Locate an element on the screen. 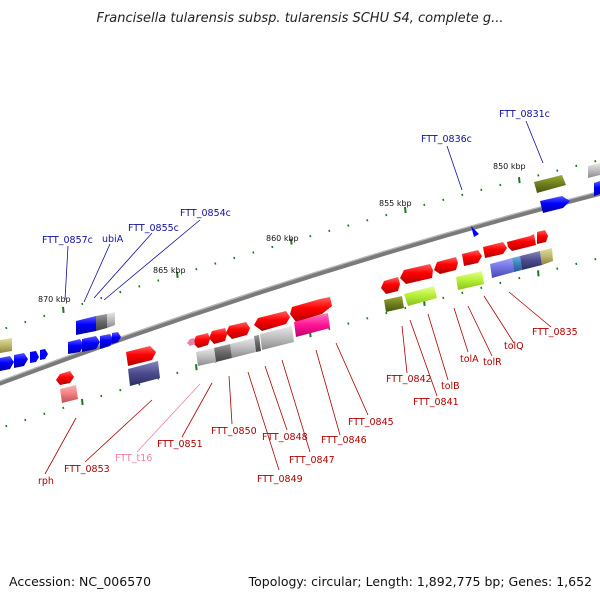 This screenshot has width=600, height=600. gene-label-ftt0835: FTT_0835 is located at coordinates (555, 332).